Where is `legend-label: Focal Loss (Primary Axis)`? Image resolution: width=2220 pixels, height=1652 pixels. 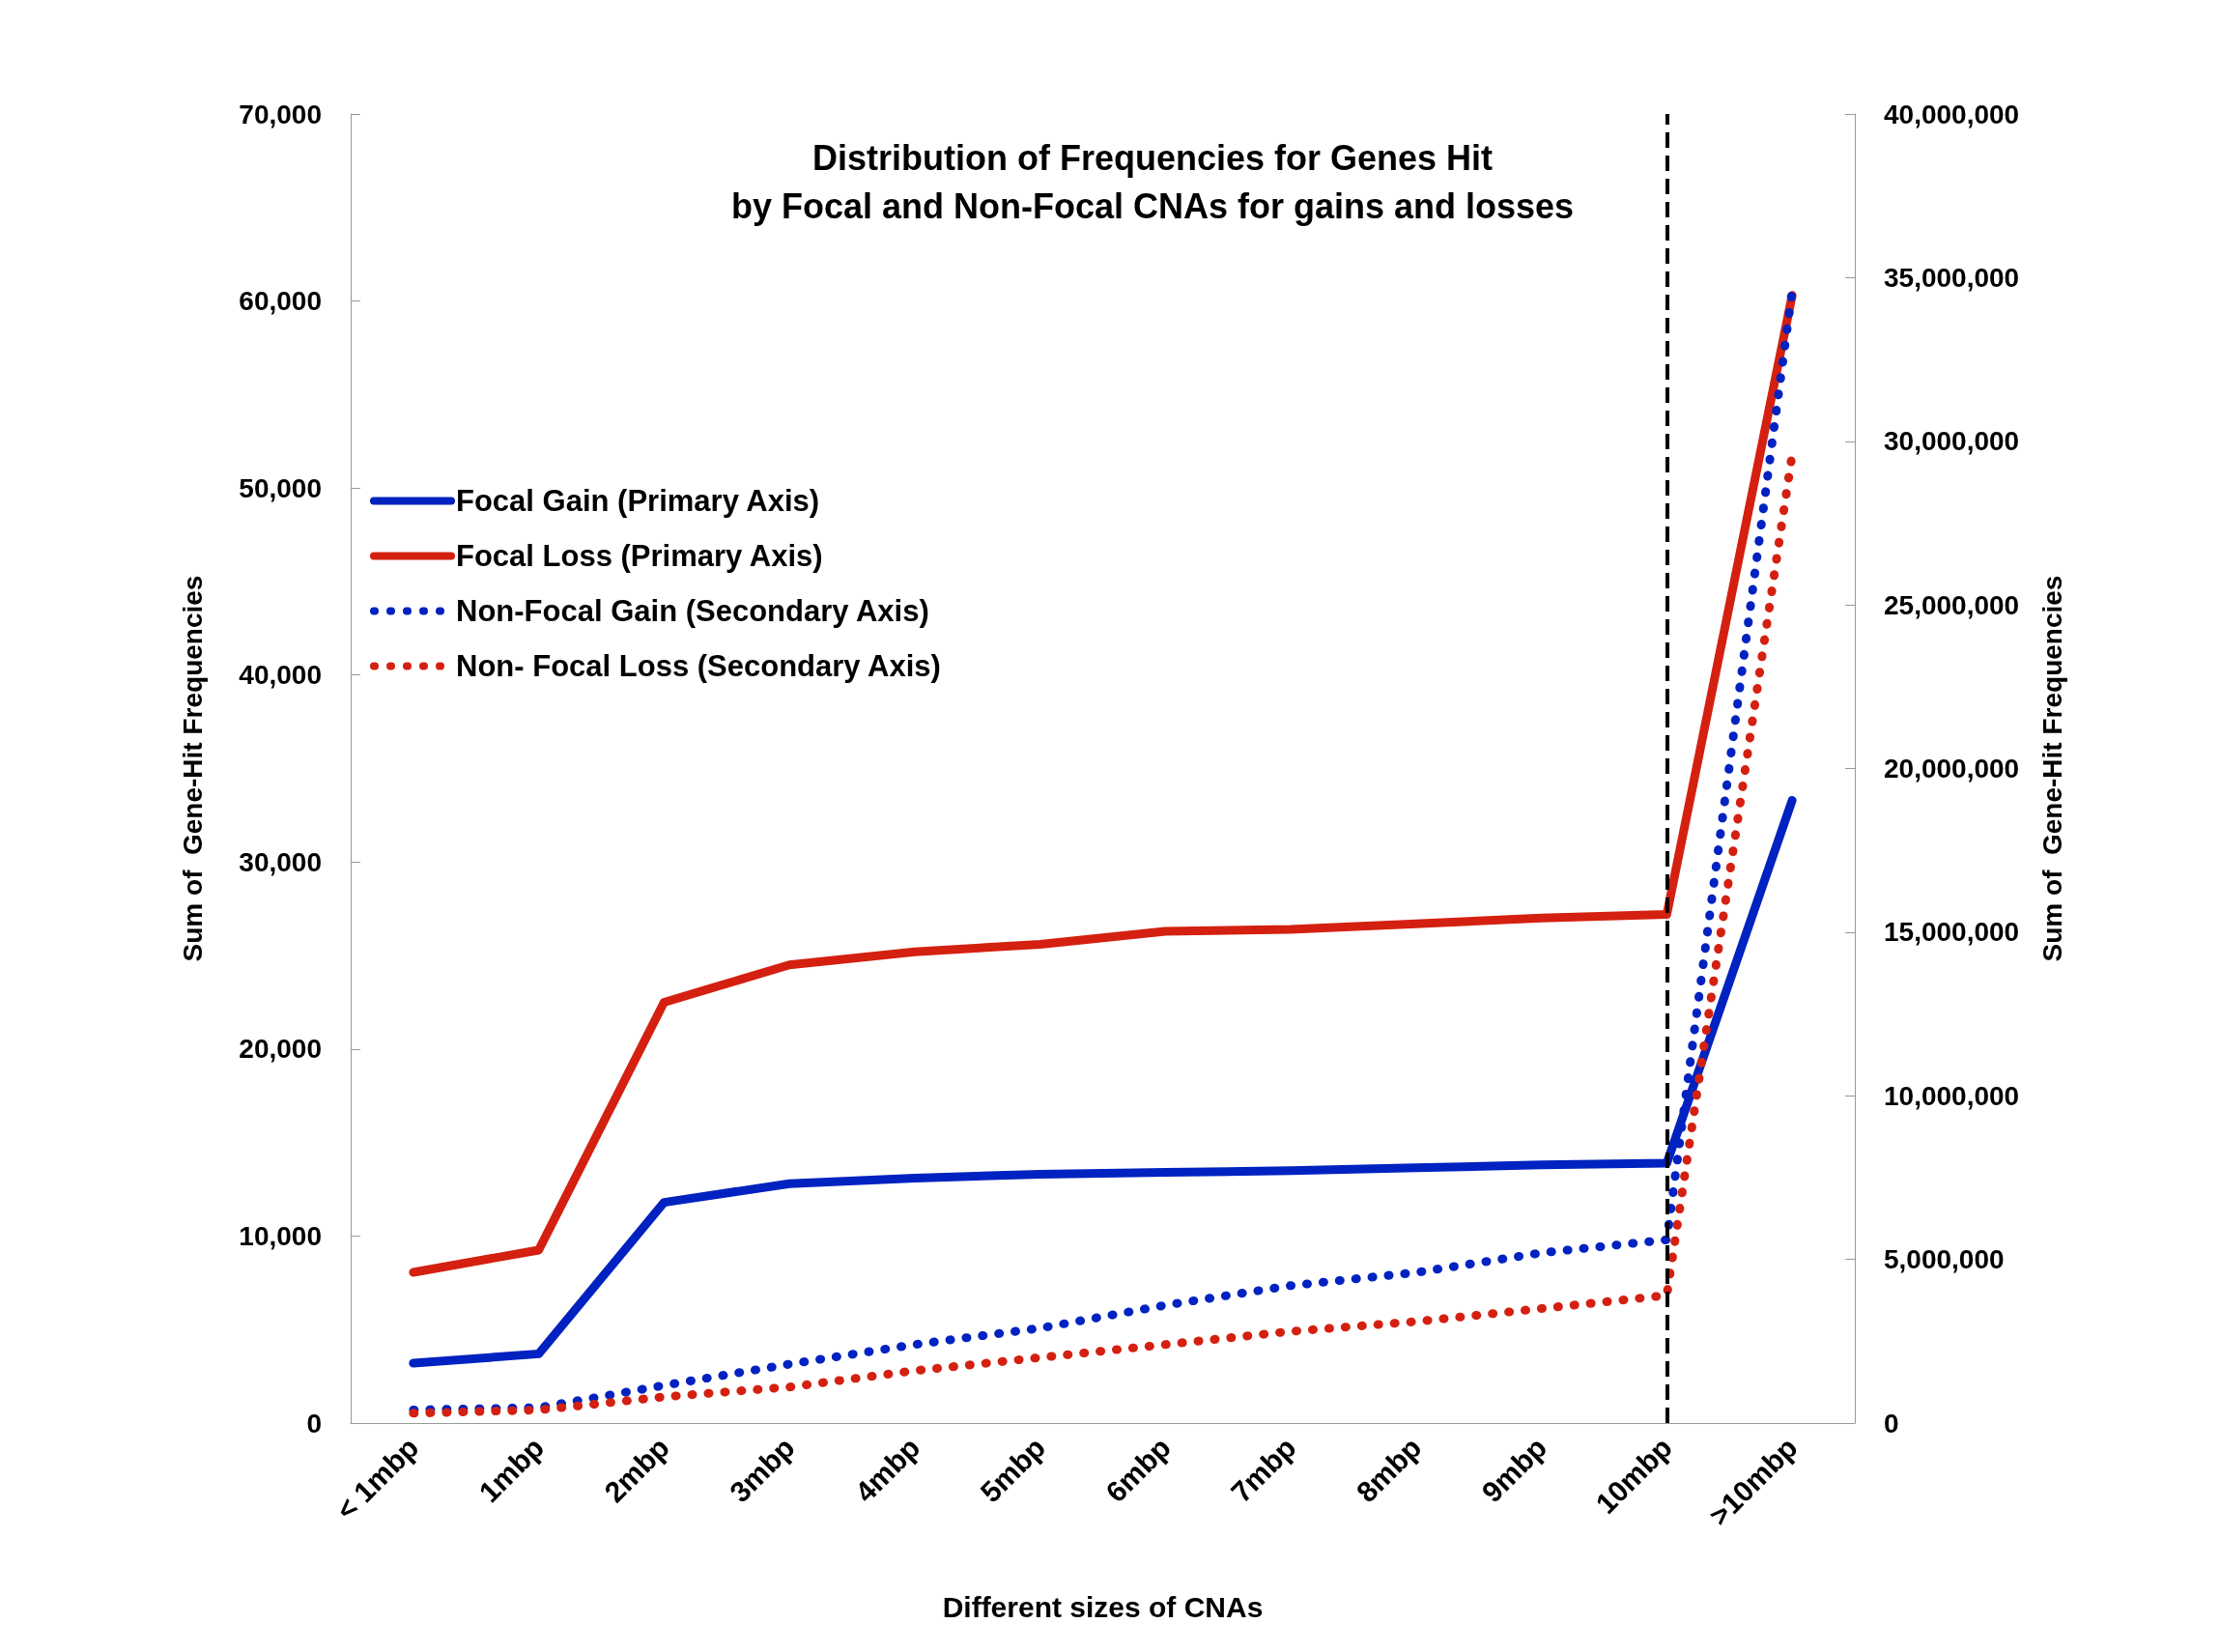
legend-label: Focal Loss (Primary Axis) is located at coordinates (640, 556).